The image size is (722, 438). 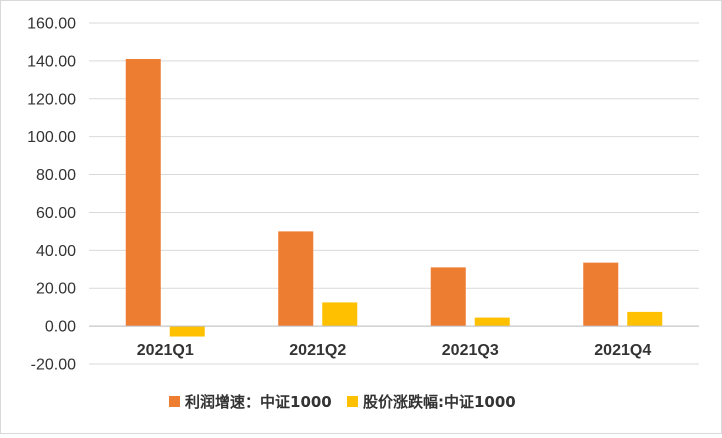 I want to click on x-category-label: 2021Q4, so click(x=622, y=350).